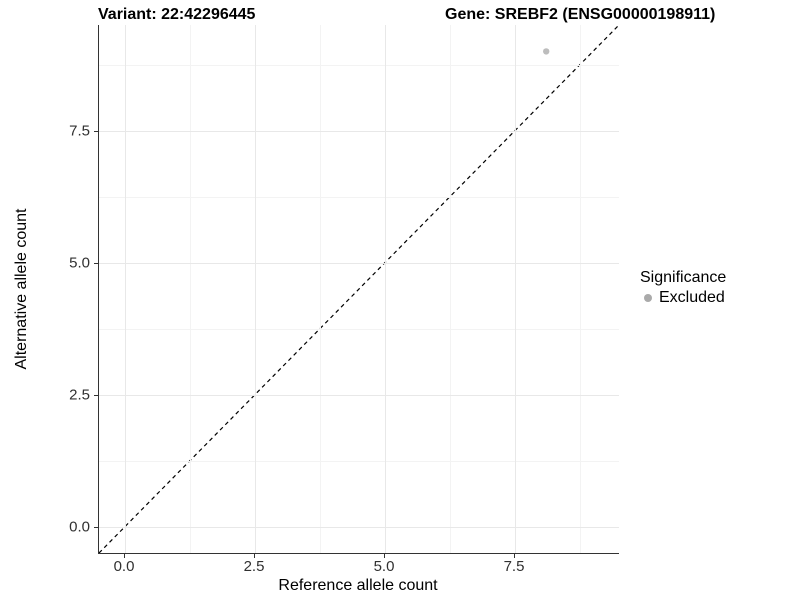 The height and width of the screenshot is (600, 800). Describe the element at coordinates (21, 289) in the screenshot. I see `y-axis-title: Alternative allele count` at that location.